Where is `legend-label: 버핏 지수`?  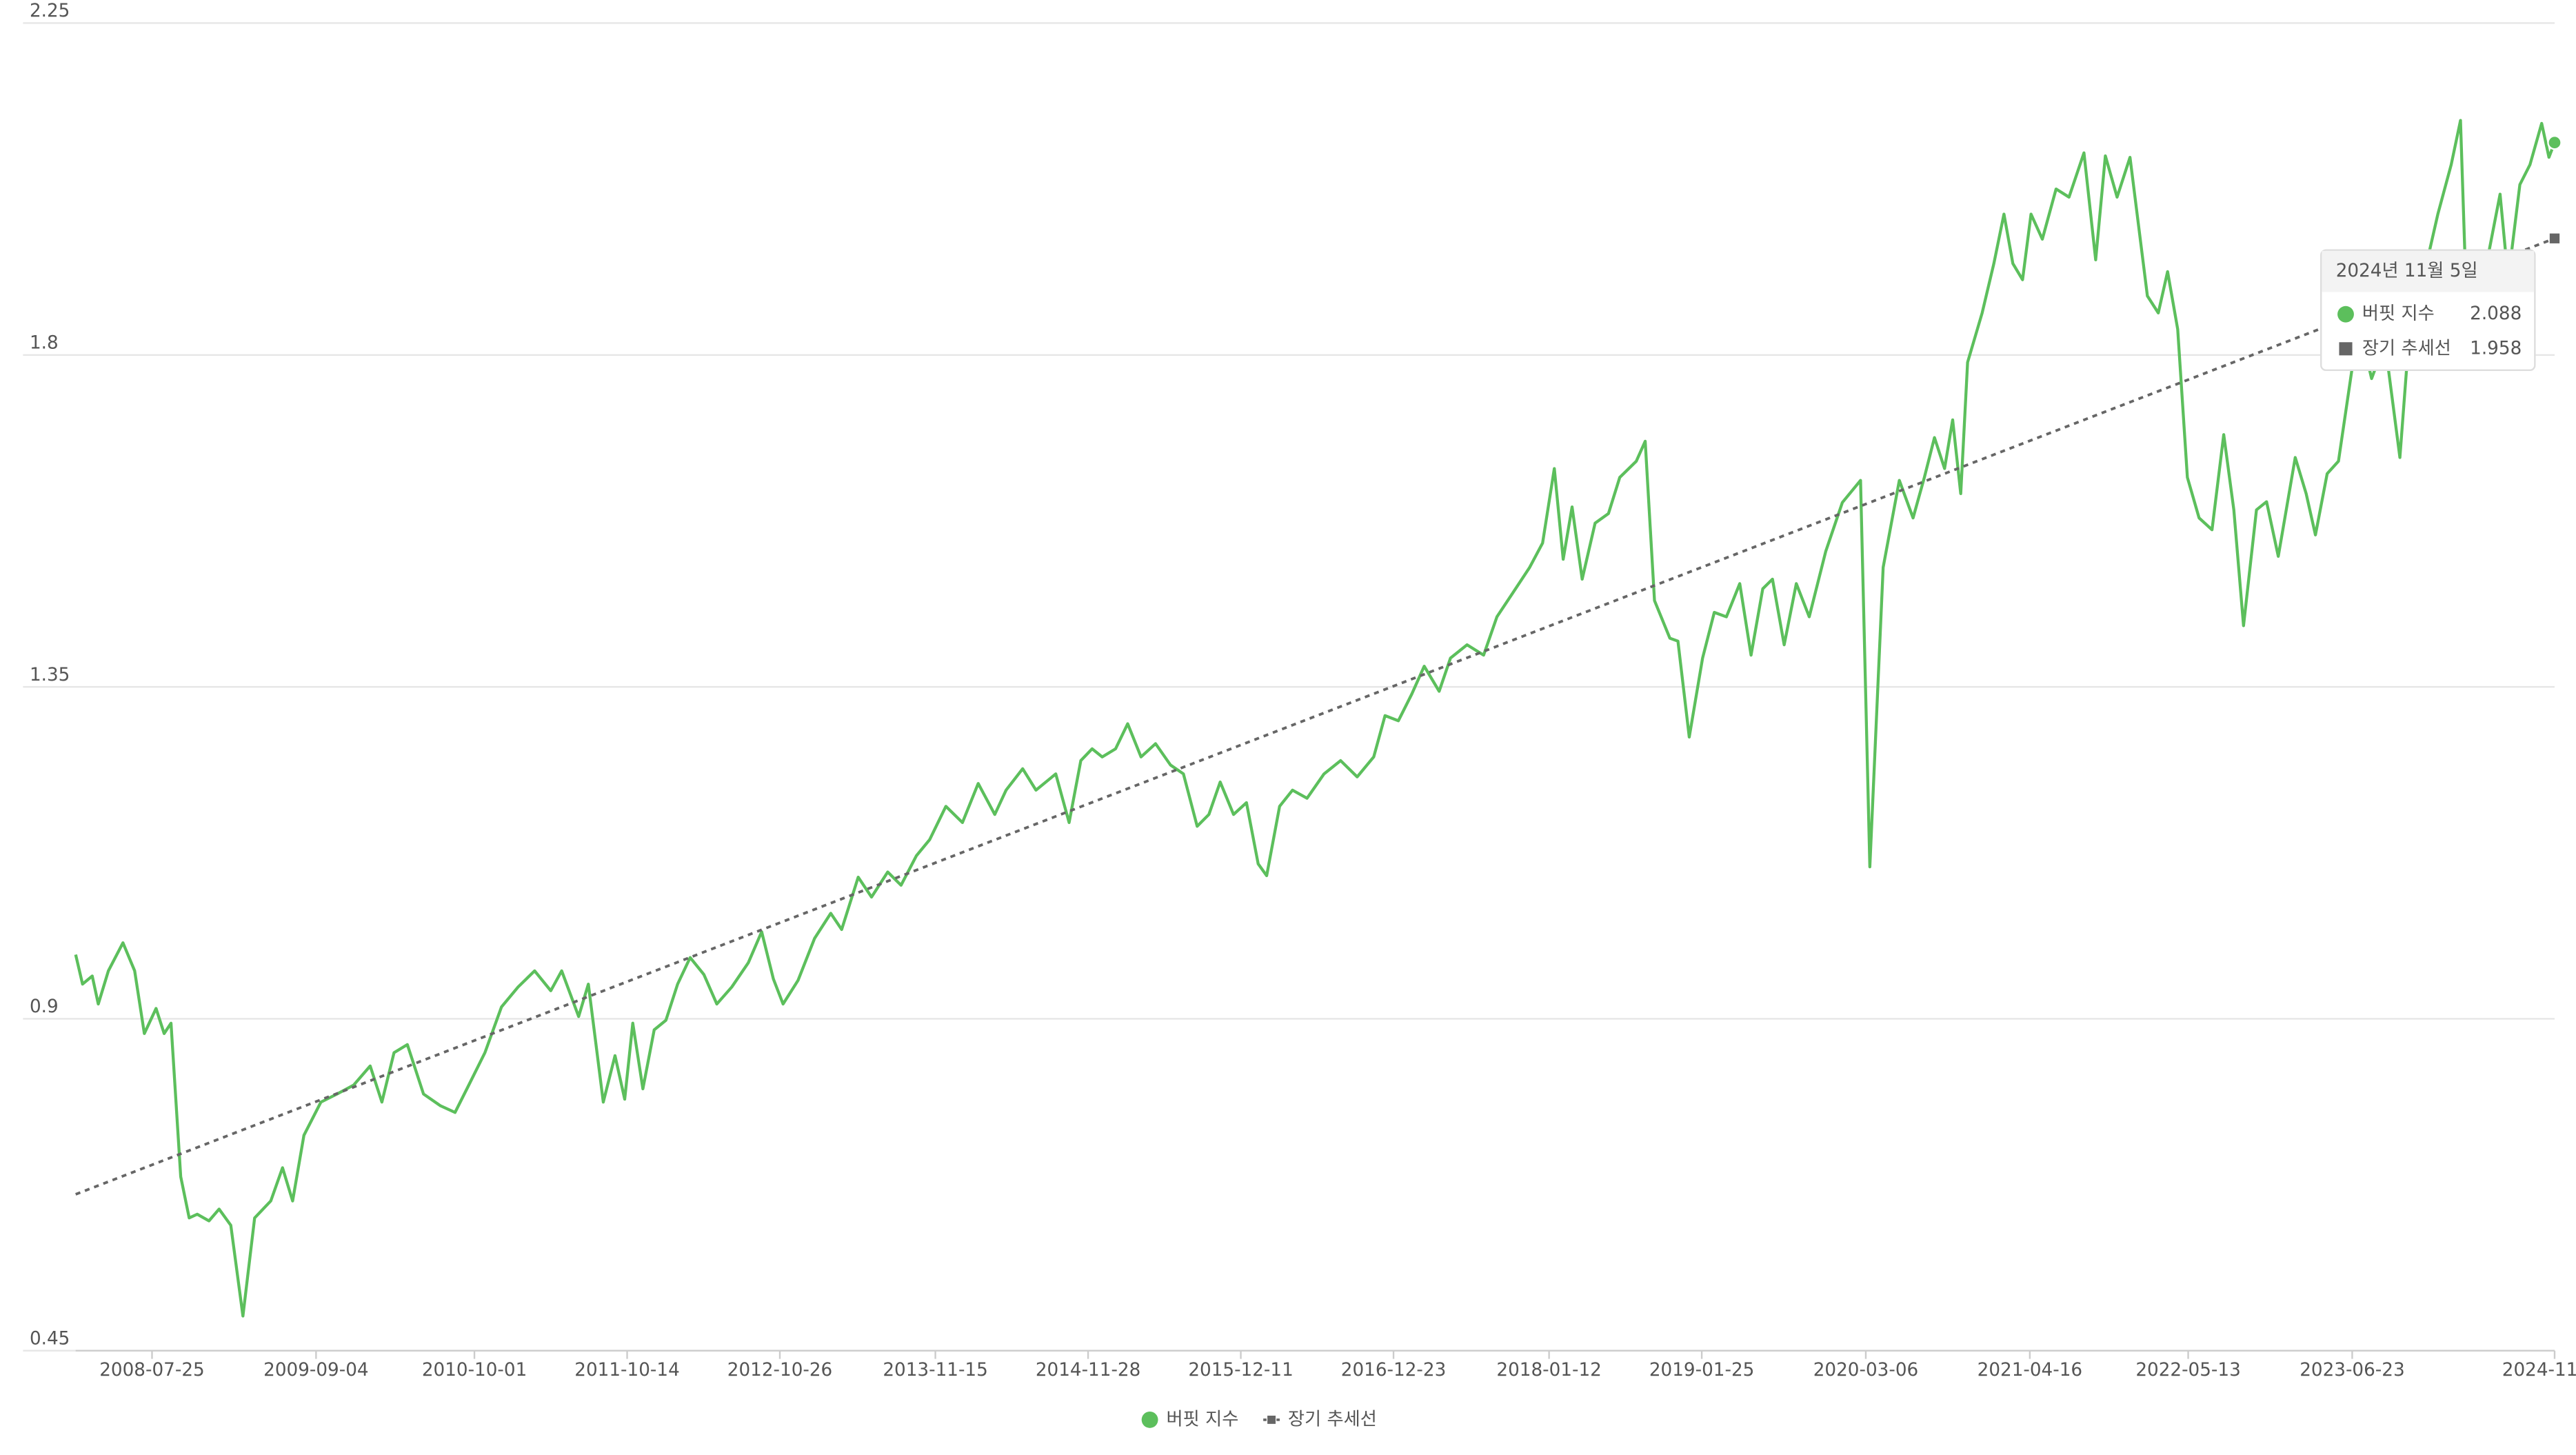
legend-label: 버핏 지수 is located at coordinates (1202, 1419).